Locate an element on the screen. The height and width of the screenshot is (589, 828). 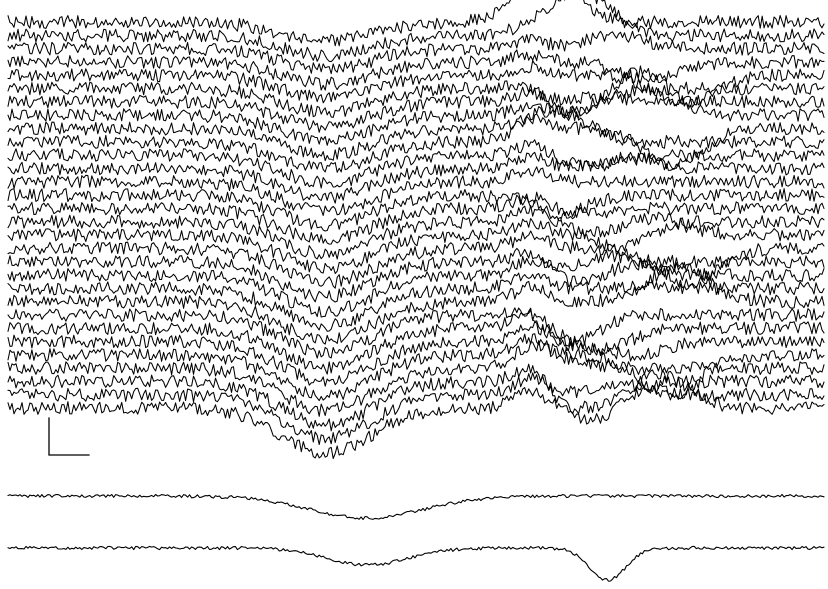
scale-bar-lines is located at coordinates (69, 436).